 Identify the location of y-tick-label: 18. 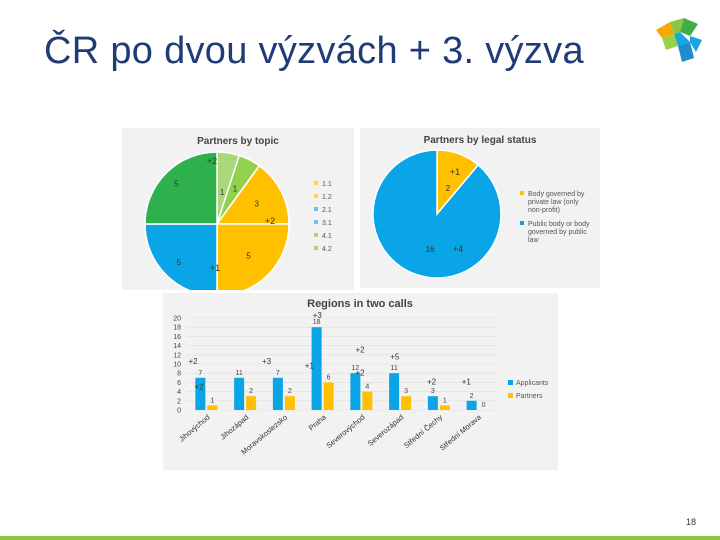
(177, 328).